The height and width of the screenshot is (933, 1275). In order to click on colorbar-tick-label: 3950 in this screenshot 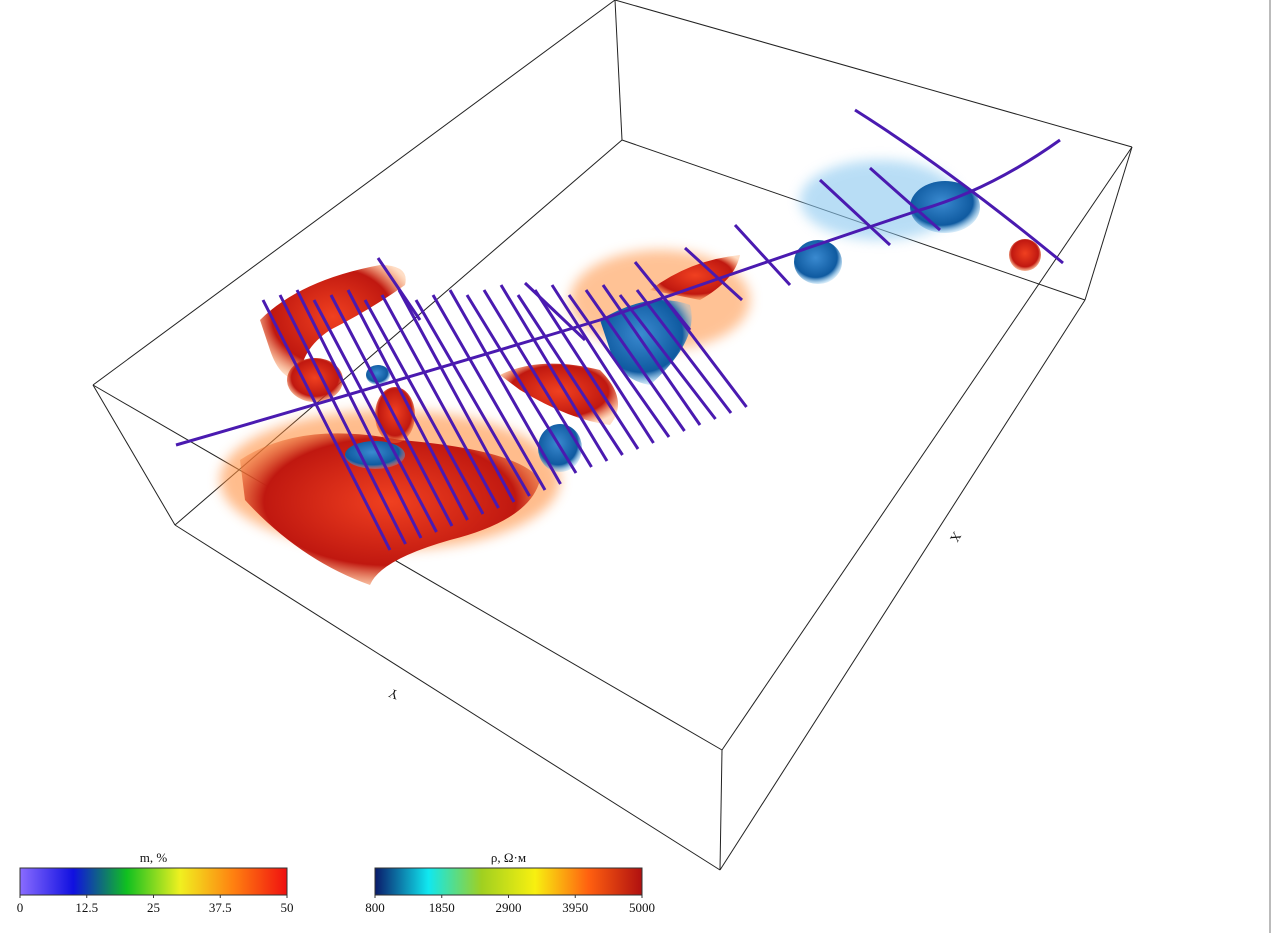, I will do `click(575, 907)`.